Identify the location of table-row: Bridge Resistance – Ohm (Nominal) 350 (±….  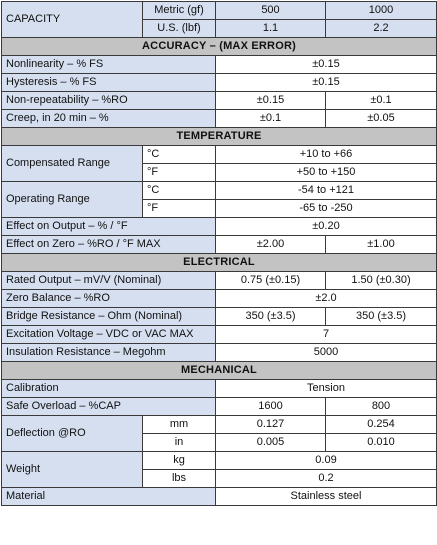
(219, 316).